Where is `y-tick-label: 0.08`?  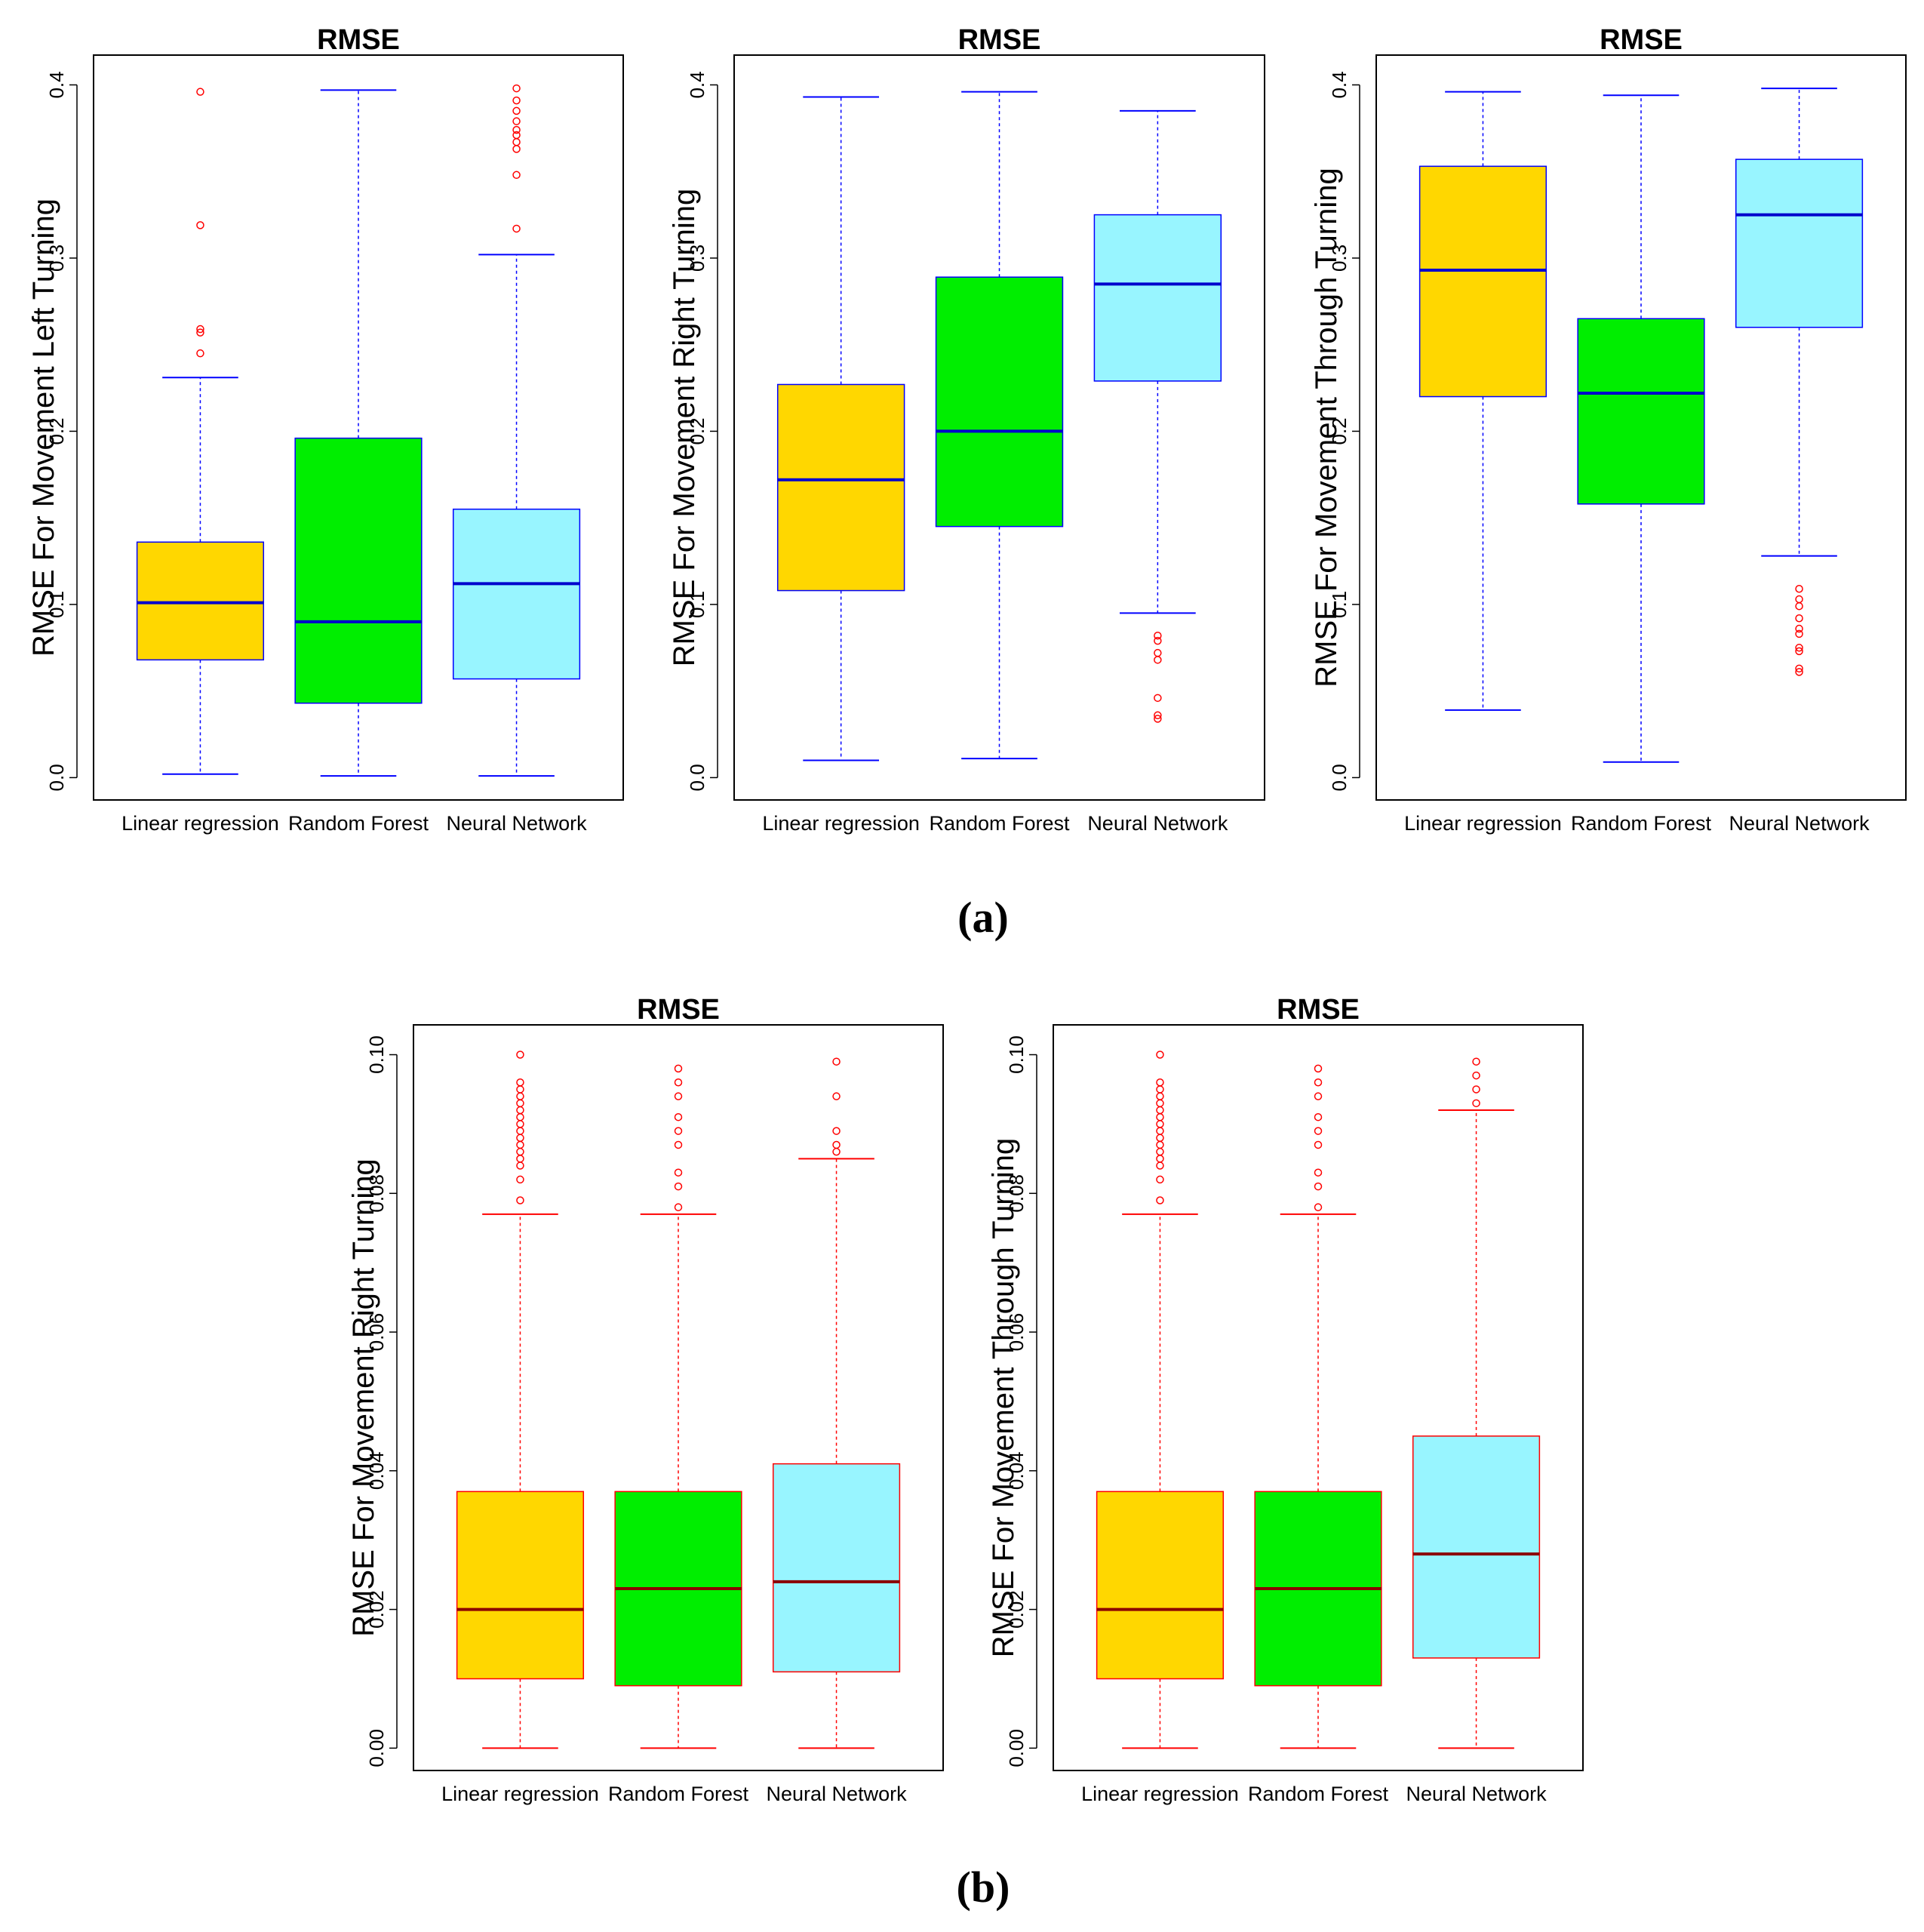
y-tick-label: 0.08 is located at coordinates (1016, 1193).